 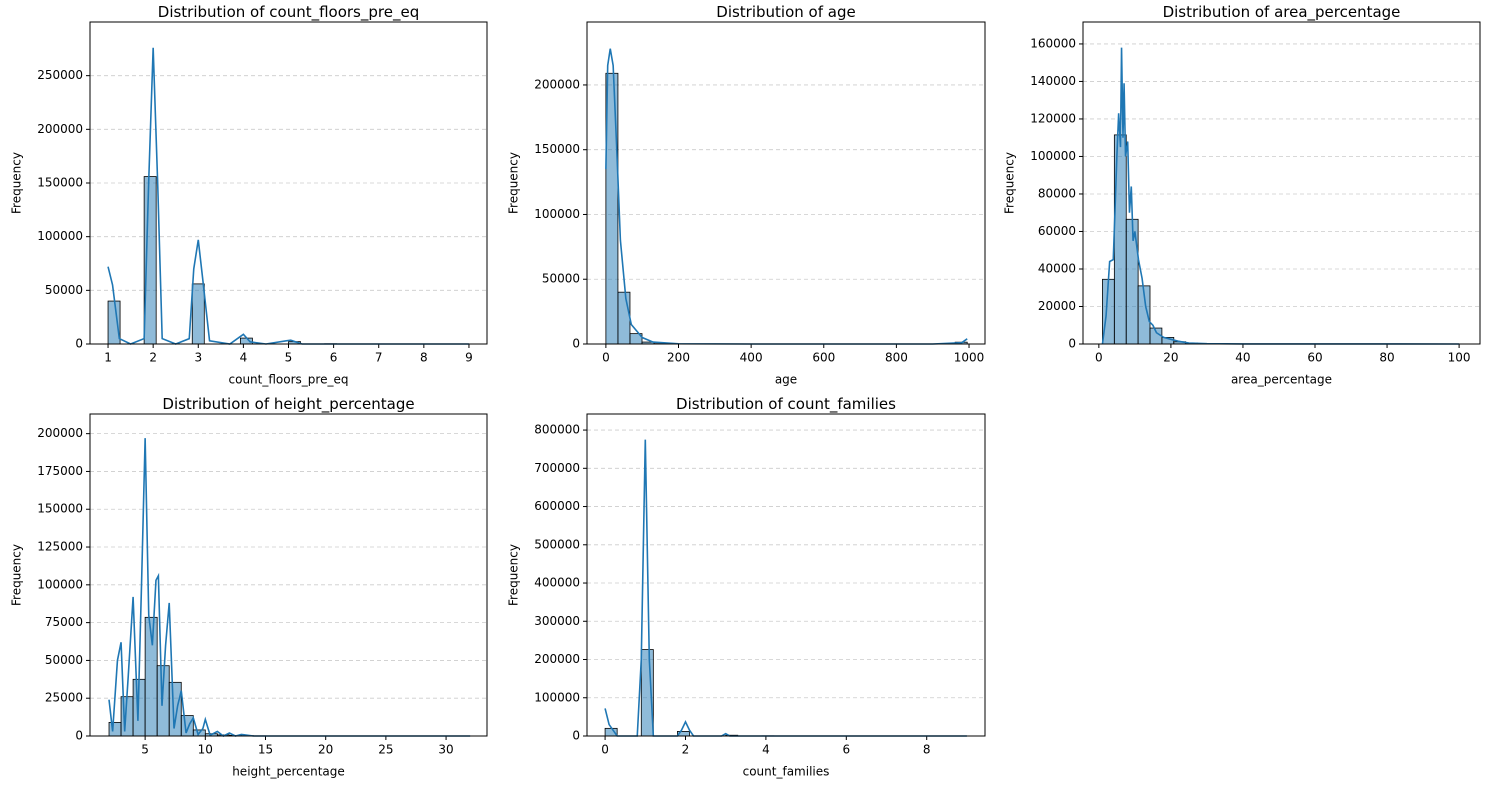 I want to click on y-tick-label: 700000, so click(x=557, y=468).